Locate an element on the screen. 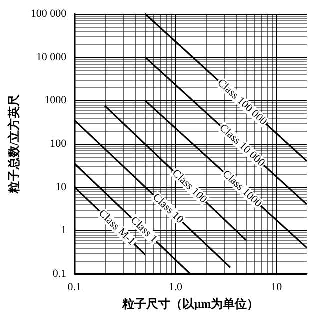 This screenshot has width=320, height=316. y-tick-label: 1 is located at coordinates (64, 230).